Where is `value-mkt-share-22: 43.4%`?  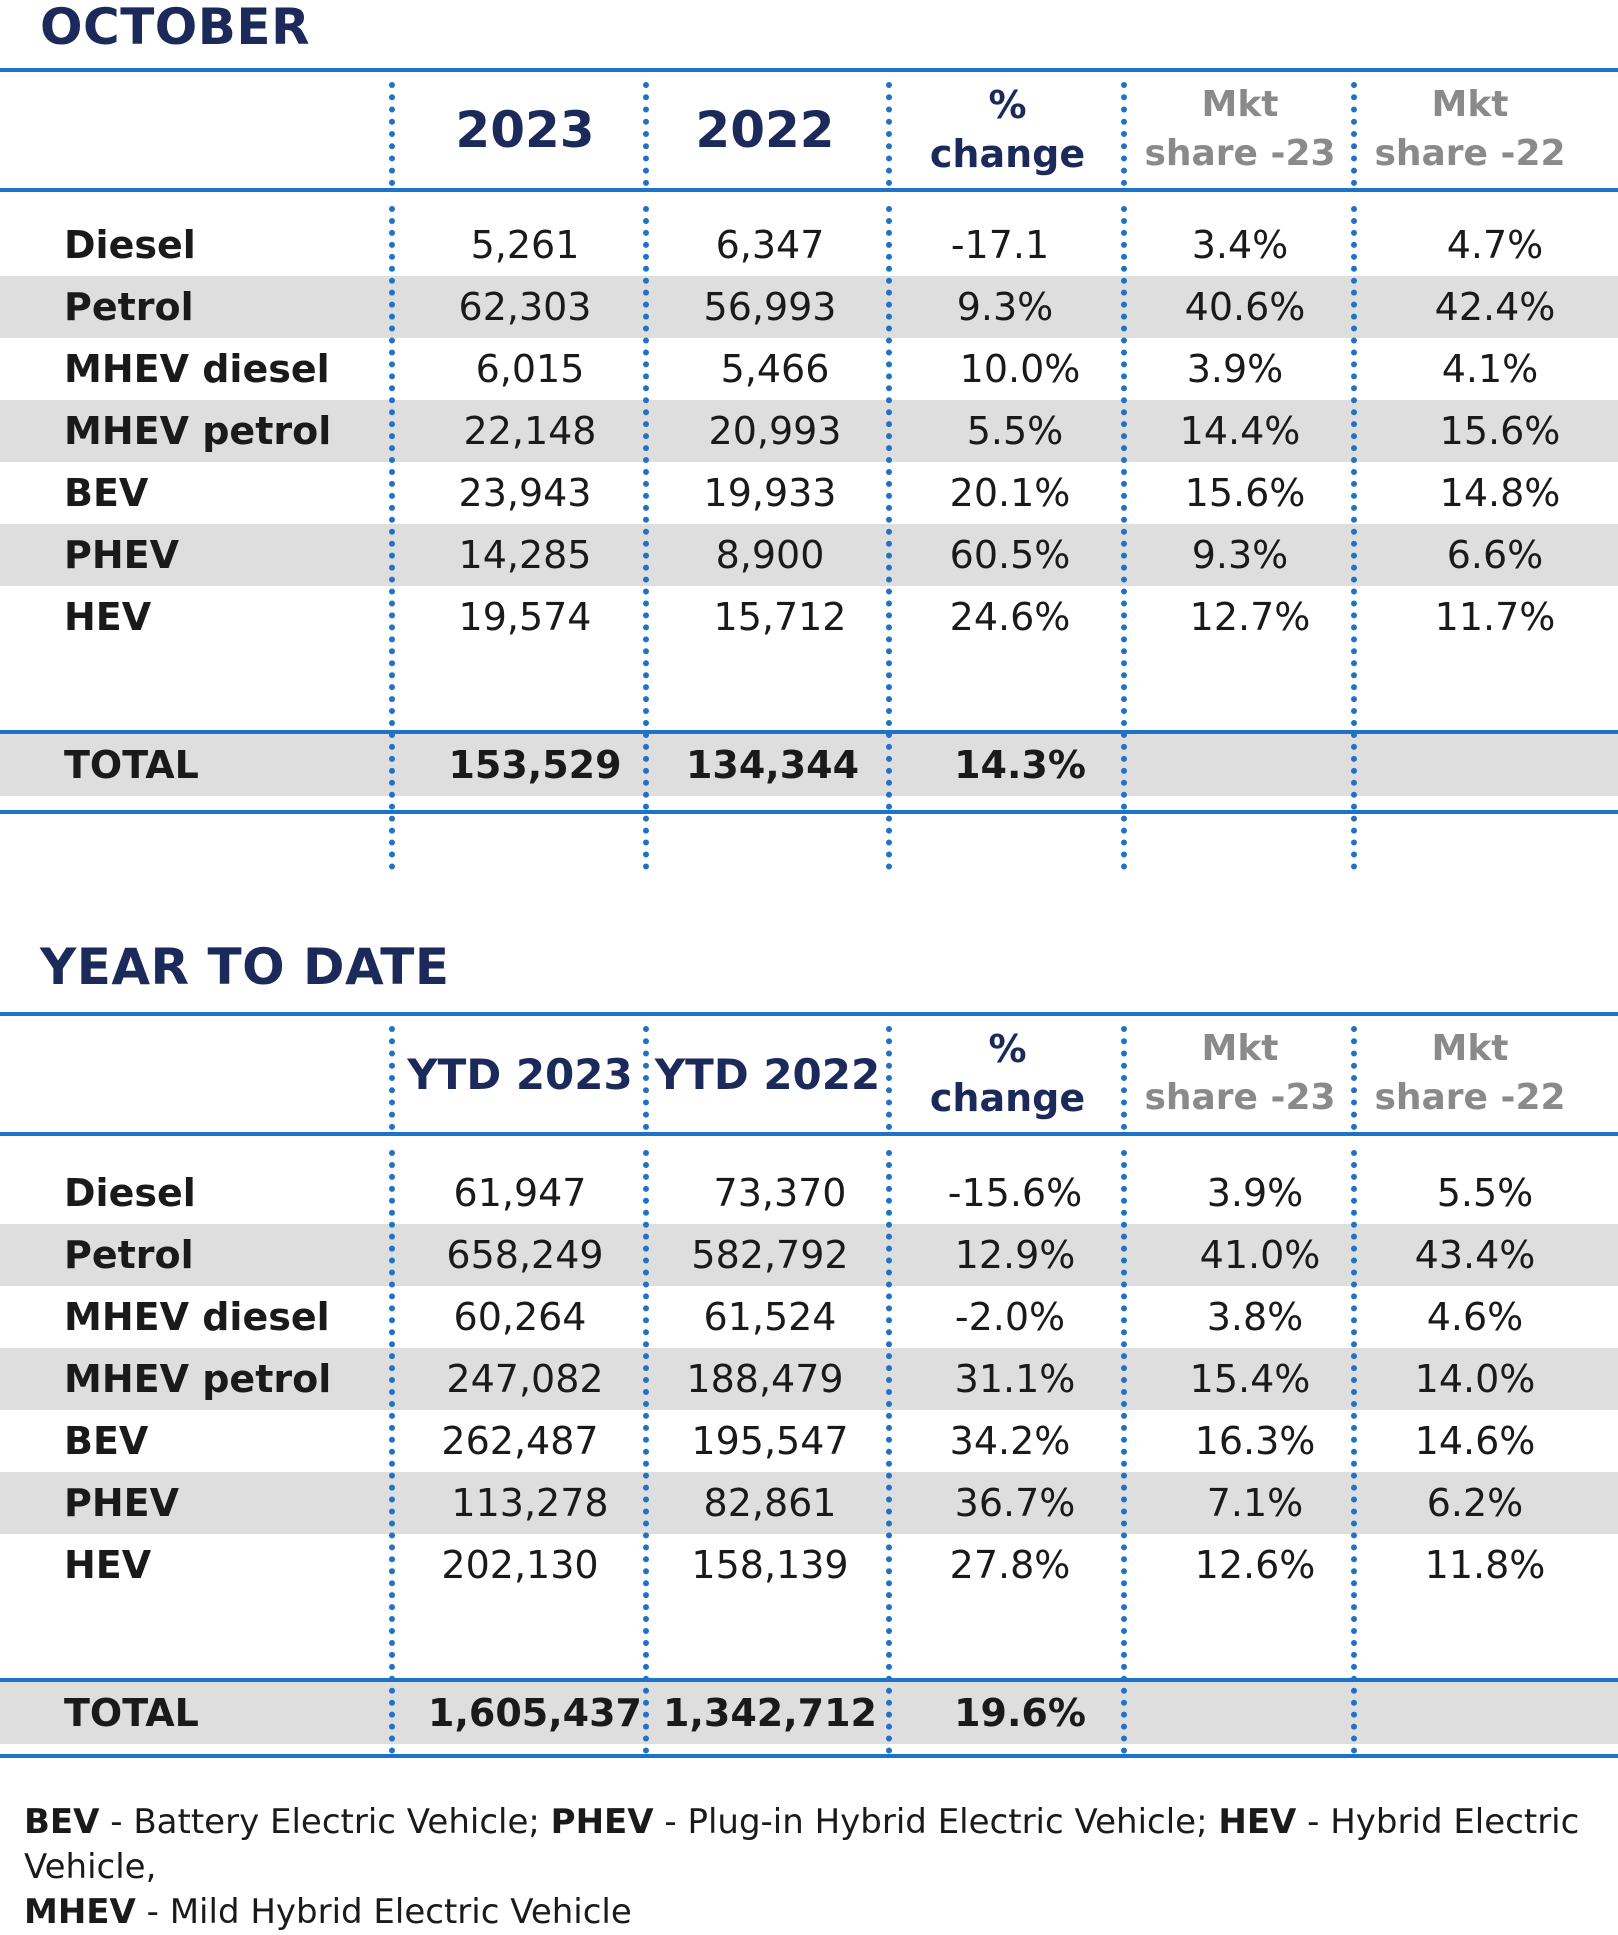 value-mkt-share-22: 43.4% is located at coordinates (1475, 1255).